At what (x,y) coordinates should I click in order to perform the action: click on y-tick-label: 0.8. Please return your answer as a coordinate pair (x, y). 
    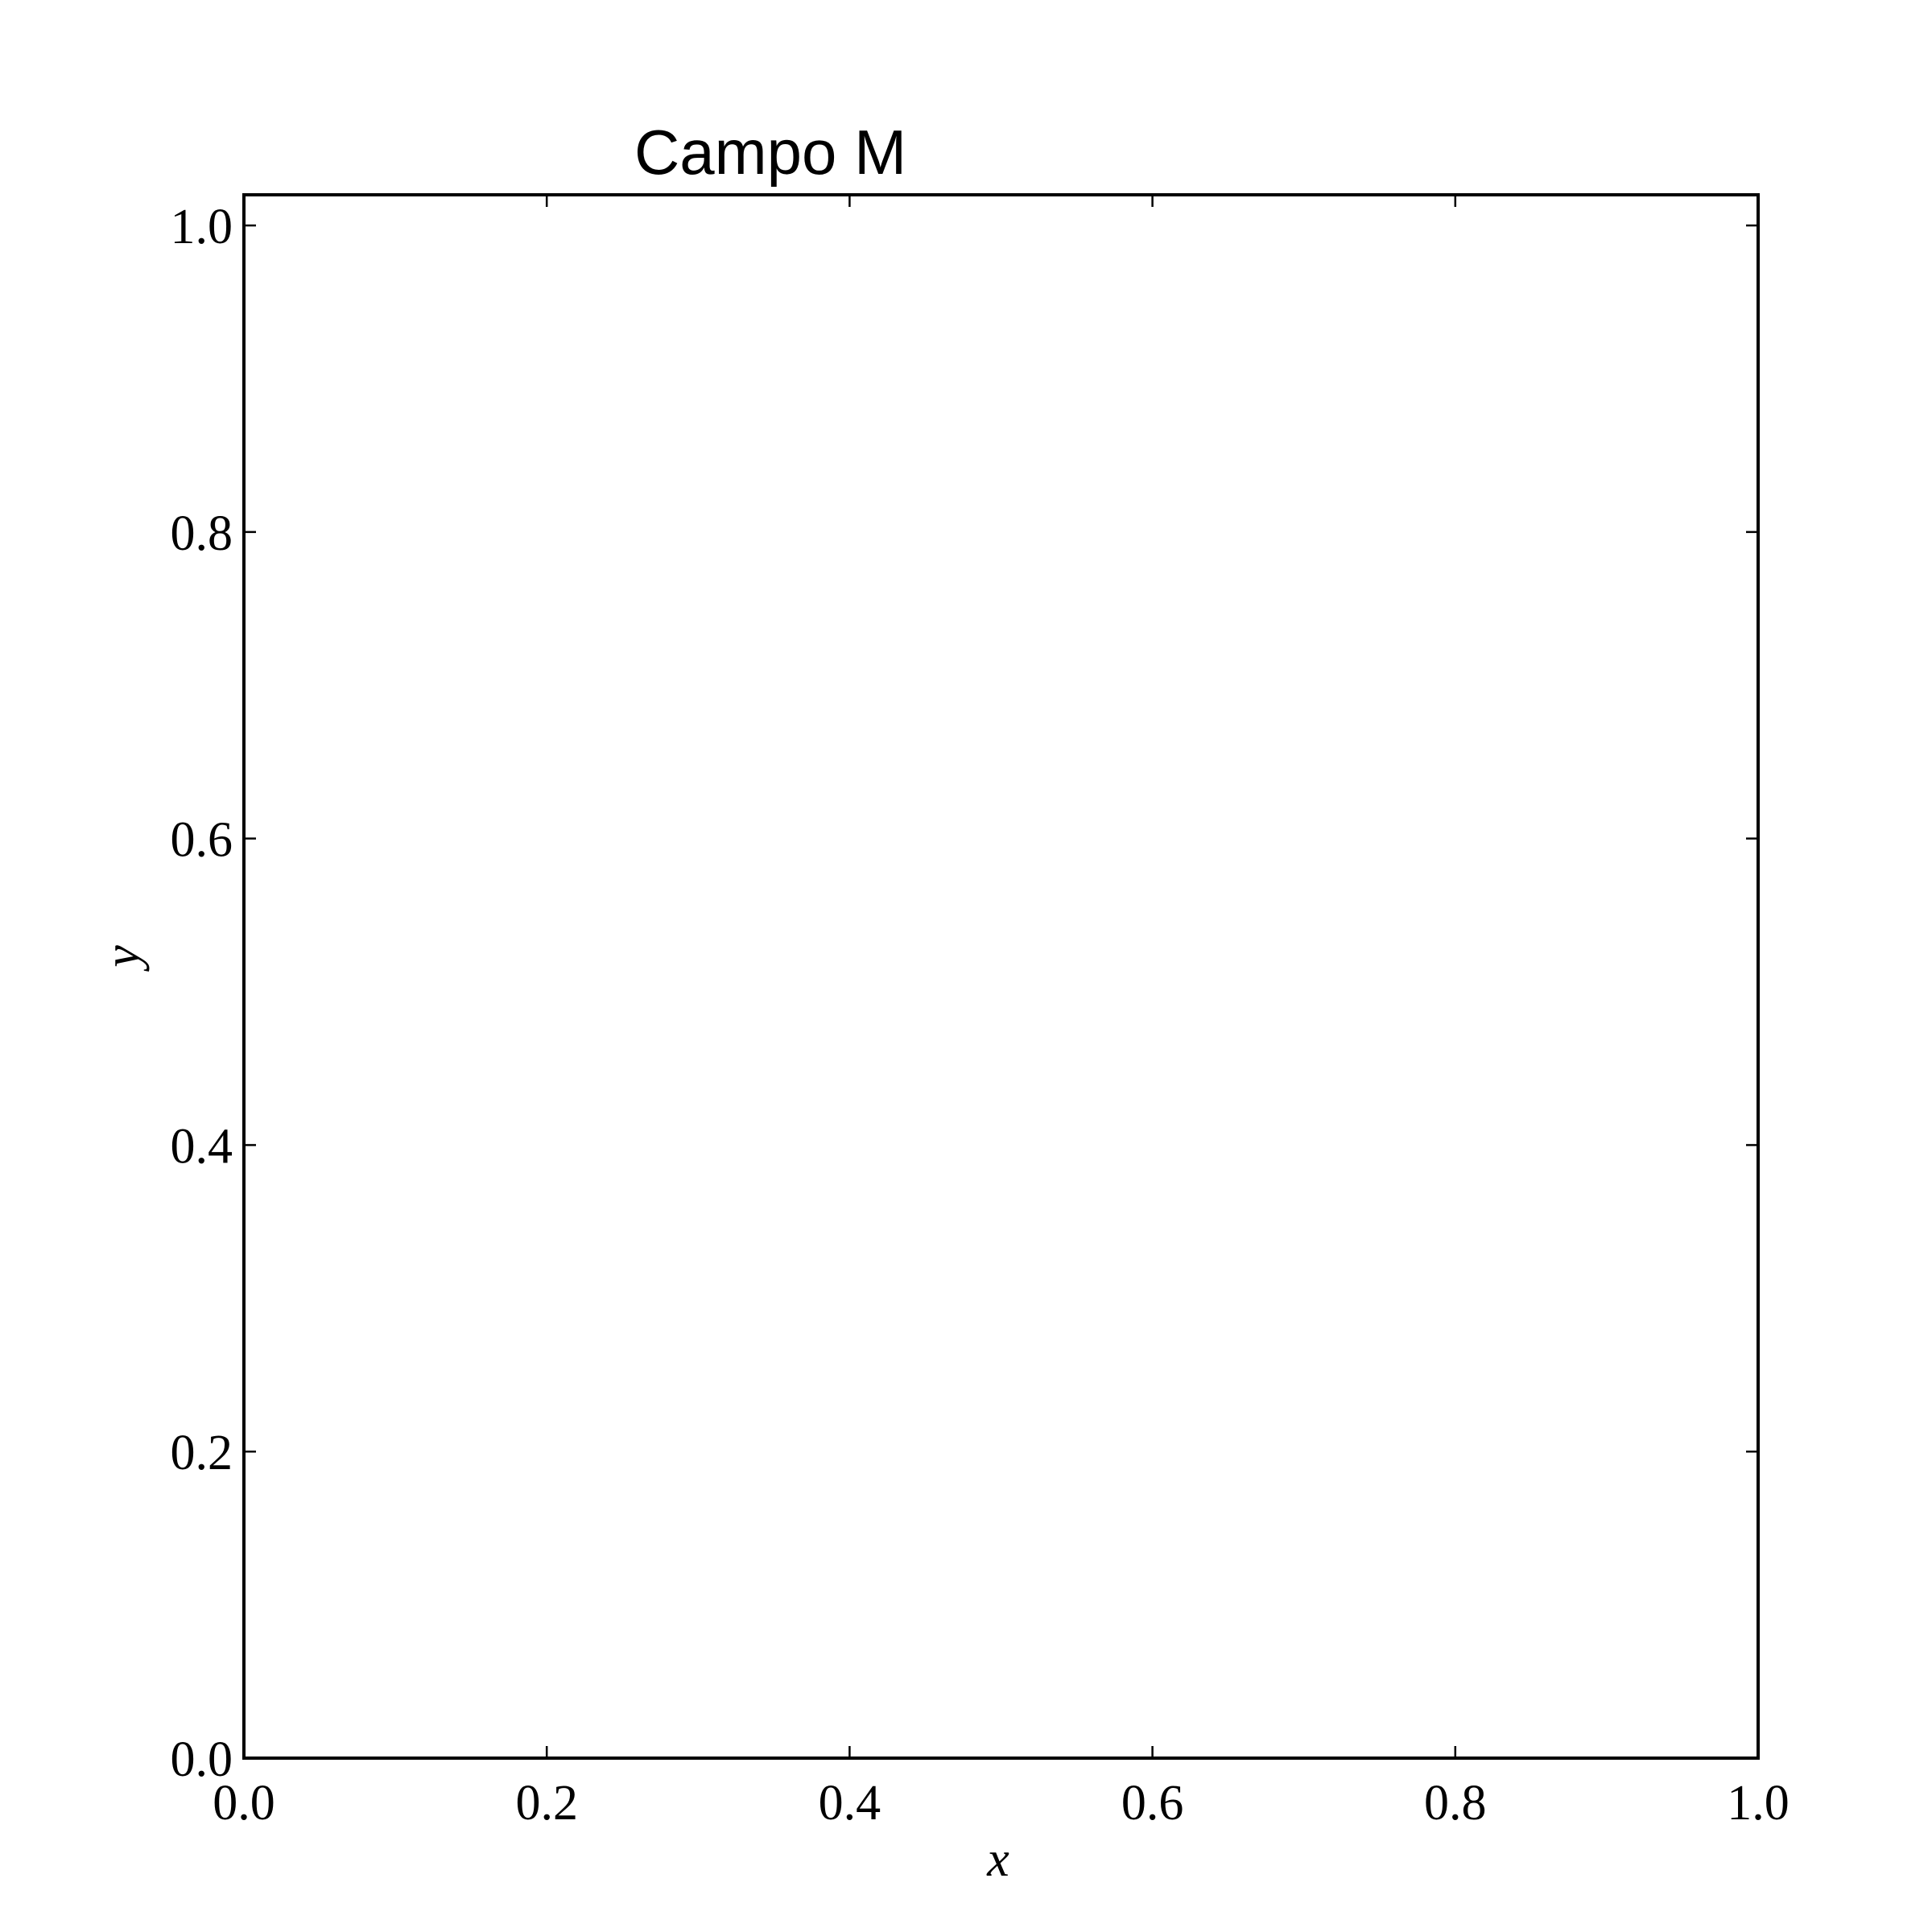
    Looking at the image, I should click on (202, 533).